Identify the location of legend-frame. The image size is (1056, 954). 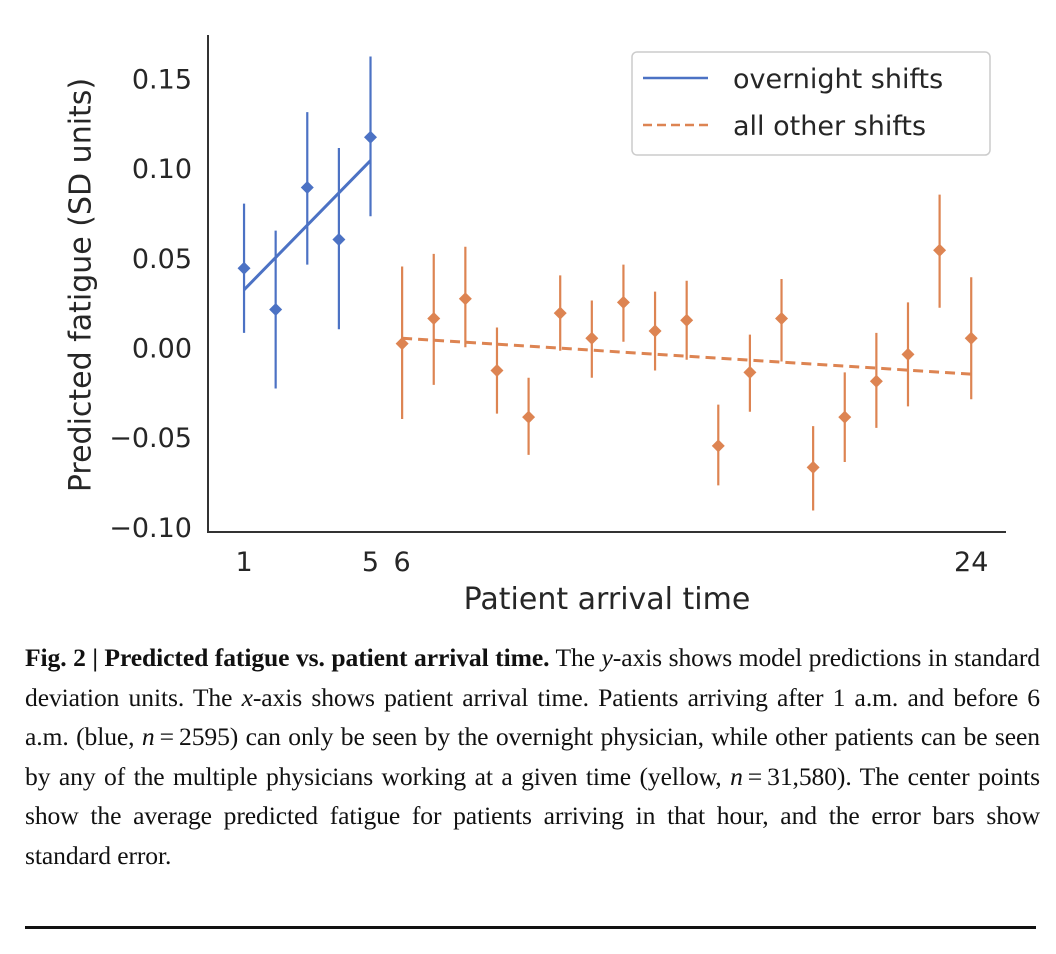
(811, 103).